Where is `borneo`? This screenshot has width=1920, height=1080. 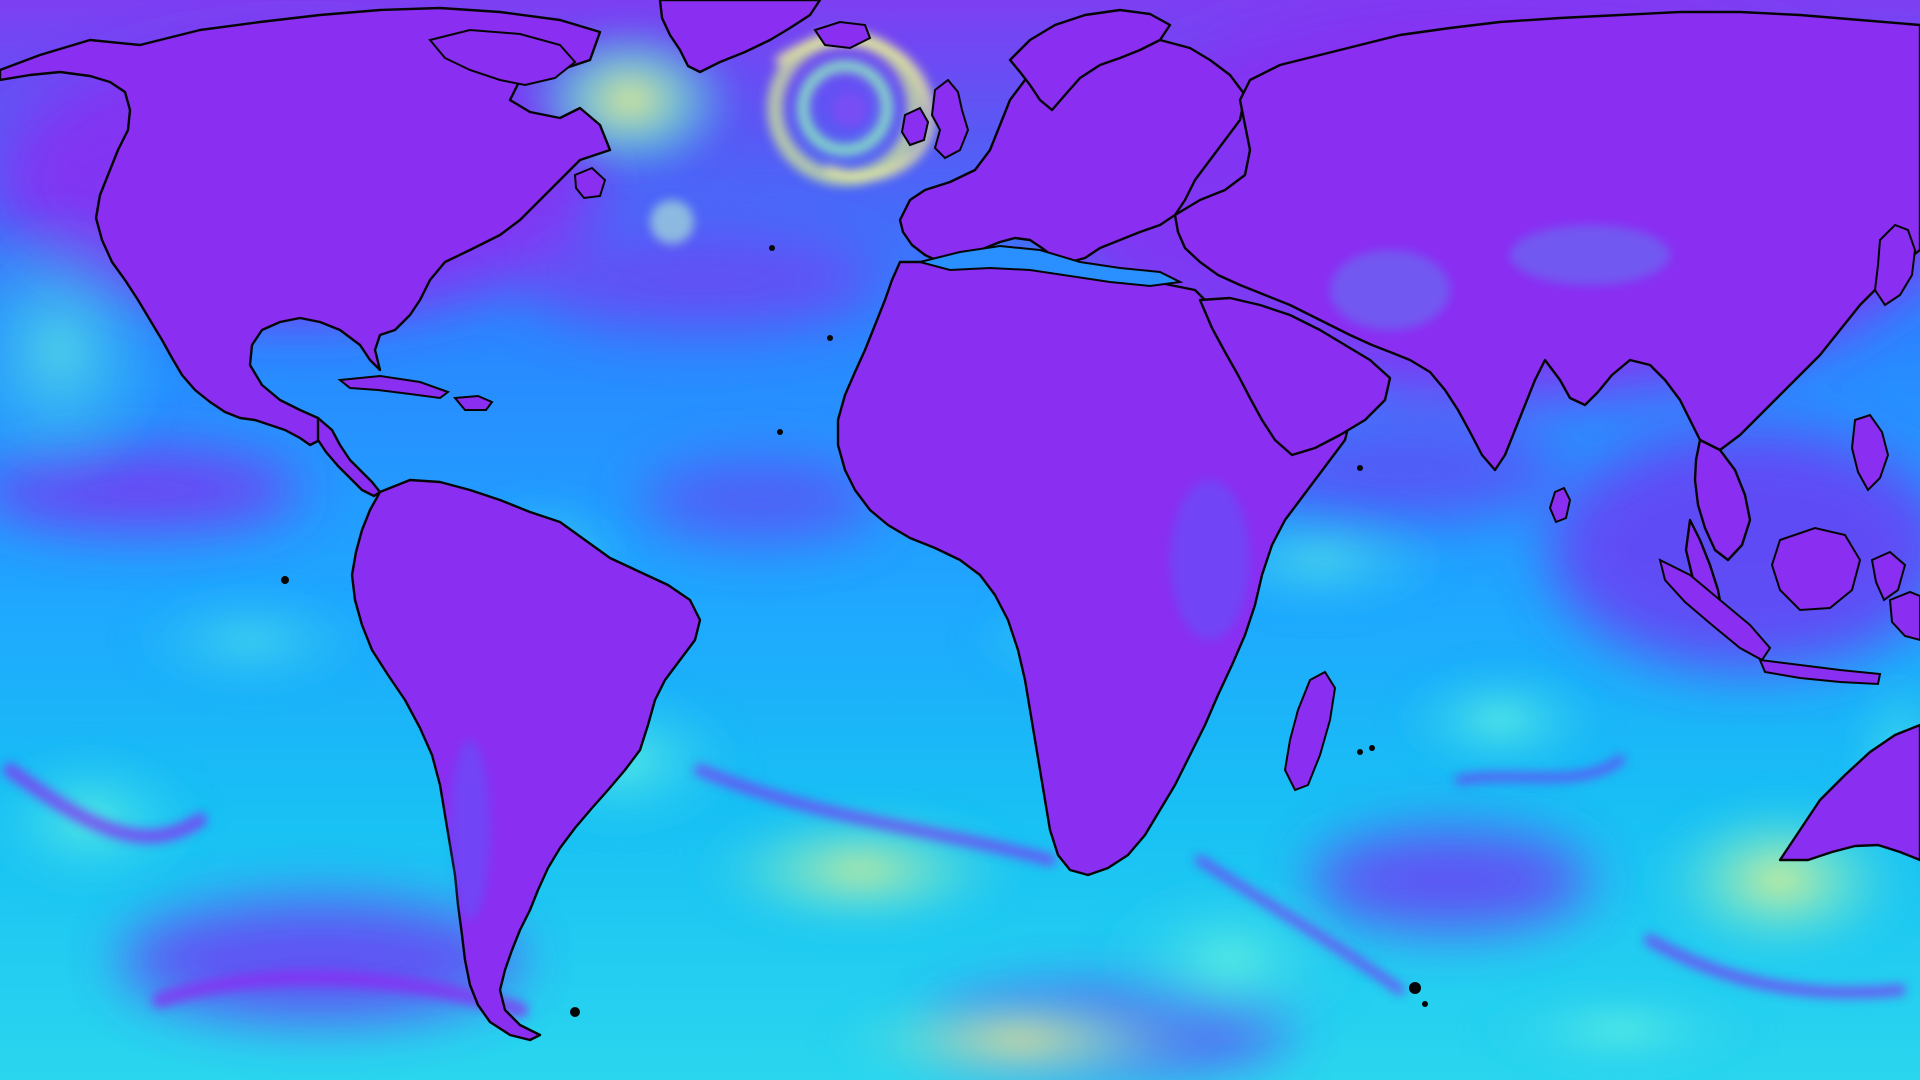
borneo is located at coordinates (1816, 569).